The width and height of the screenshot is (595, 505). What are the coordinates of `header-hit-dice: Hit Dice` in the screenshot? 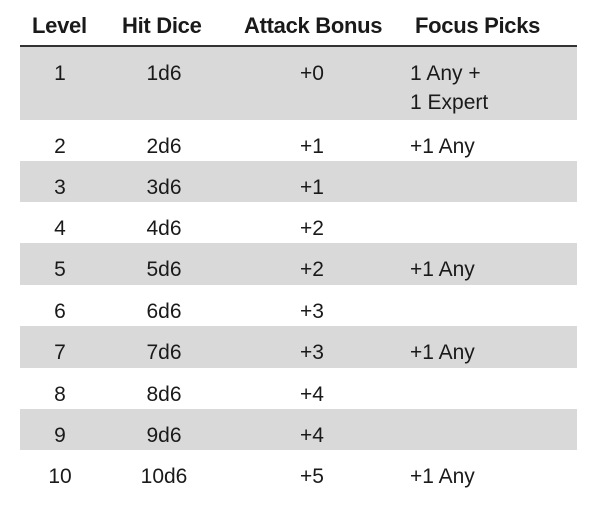 It's located at (162, 26).